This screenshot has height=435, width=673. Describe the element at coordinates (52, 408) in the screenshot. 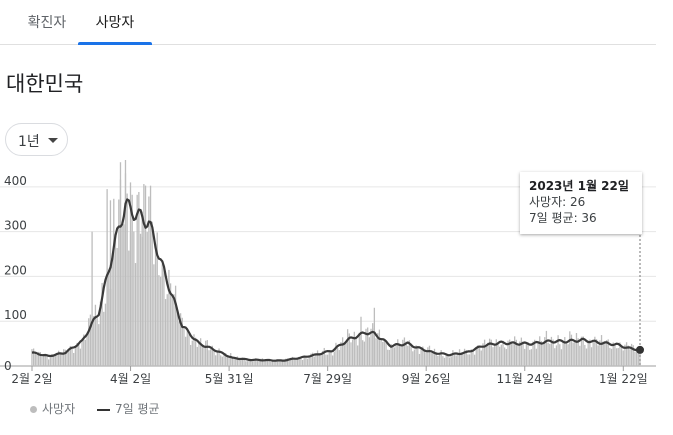

I see `legend-deaths: 사망자` at that location.